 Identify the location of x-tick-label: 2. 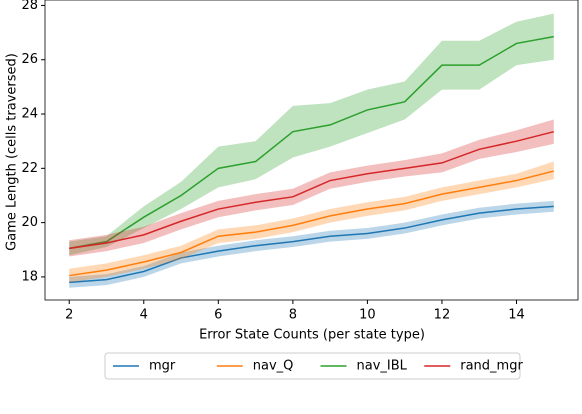
(69, 315).